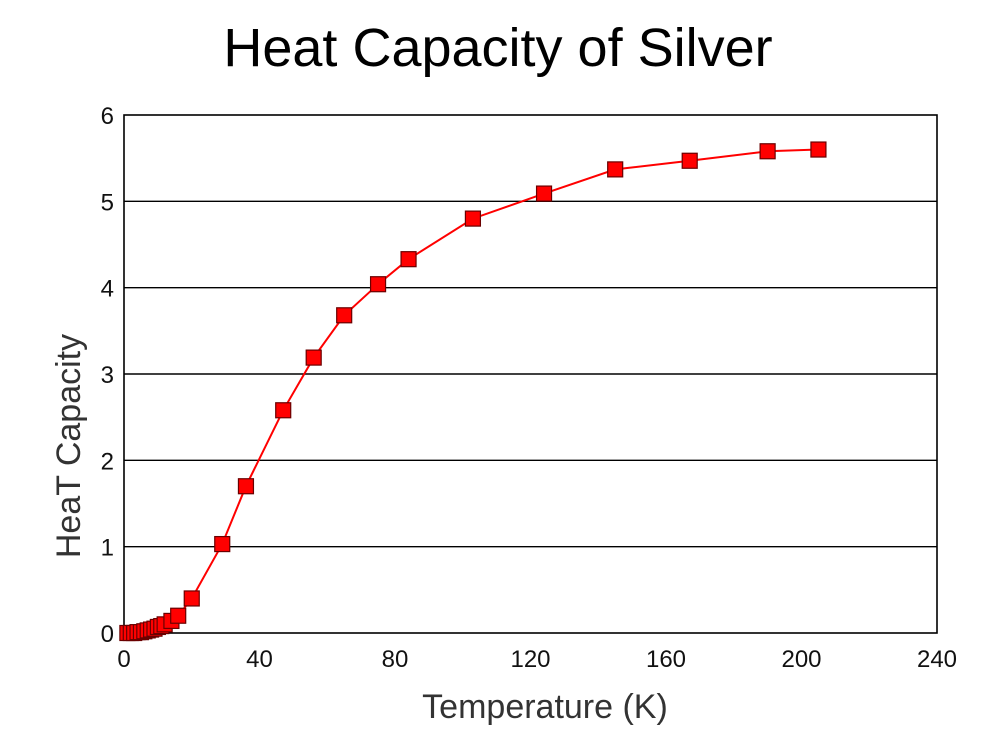 The height and width of the screenshot is (750, 1000). I want to click on chart-title: Heat Capacity of Silver, so click(497, 48).